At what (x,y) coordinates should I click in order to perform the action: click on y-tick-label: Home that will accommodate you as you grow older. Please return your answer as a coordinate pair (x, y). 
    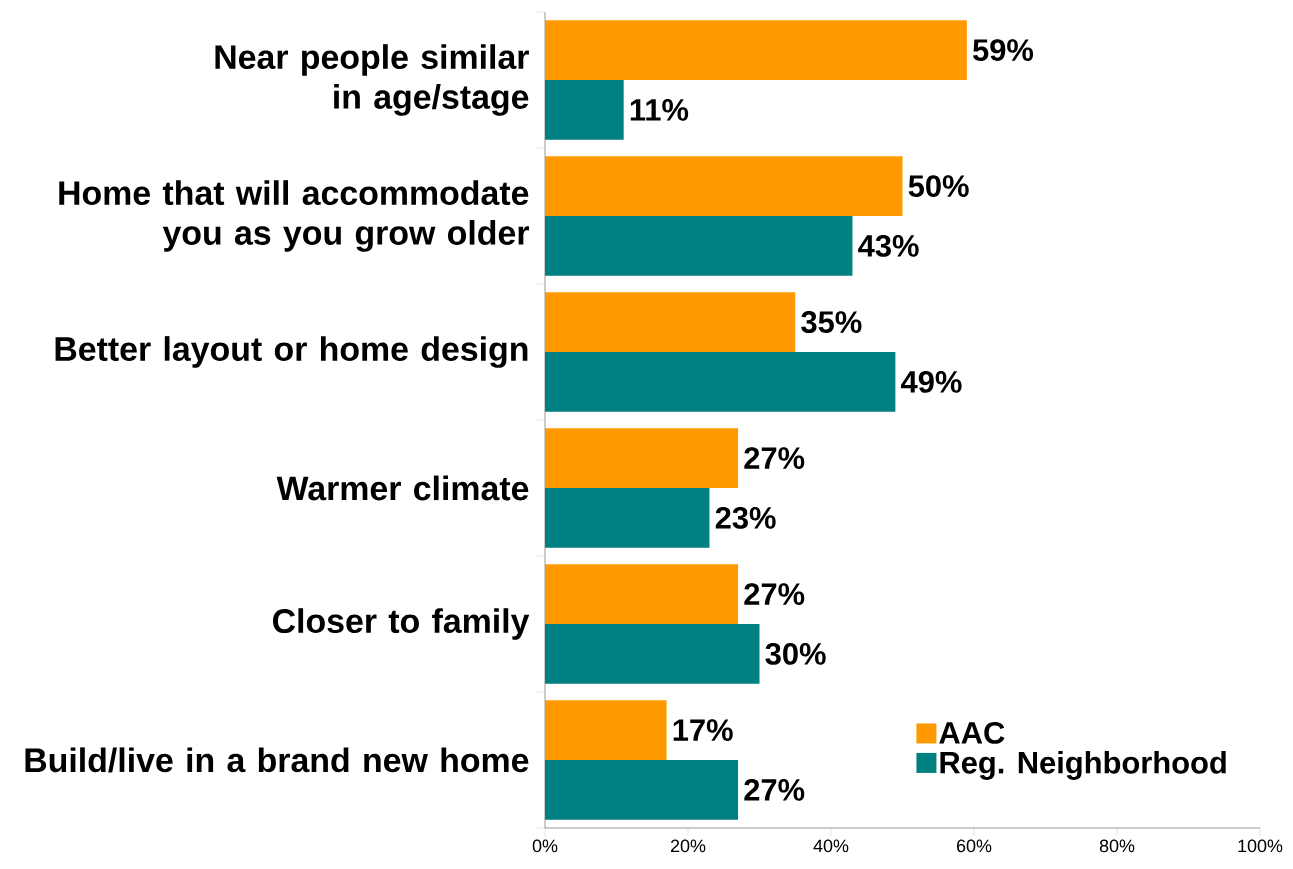
    Looking at the image, I should click on (294, 216).